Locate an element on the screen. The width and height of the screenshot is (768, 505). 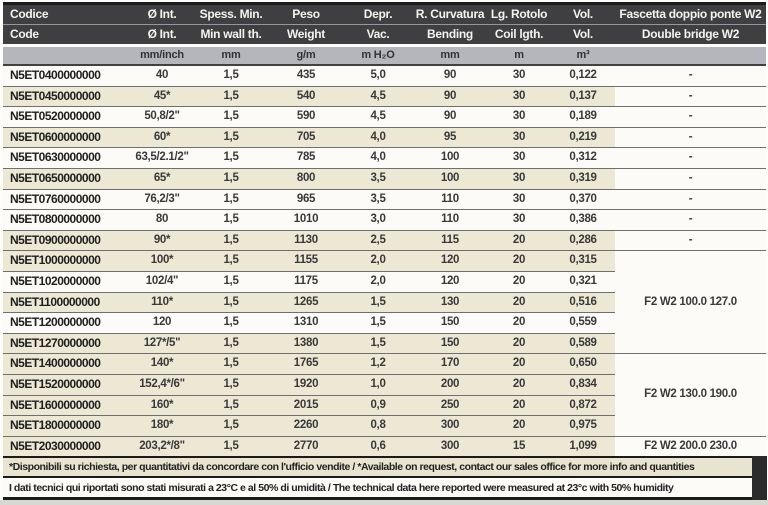
cell-weight: 705 is located at coordinates (306, 138).